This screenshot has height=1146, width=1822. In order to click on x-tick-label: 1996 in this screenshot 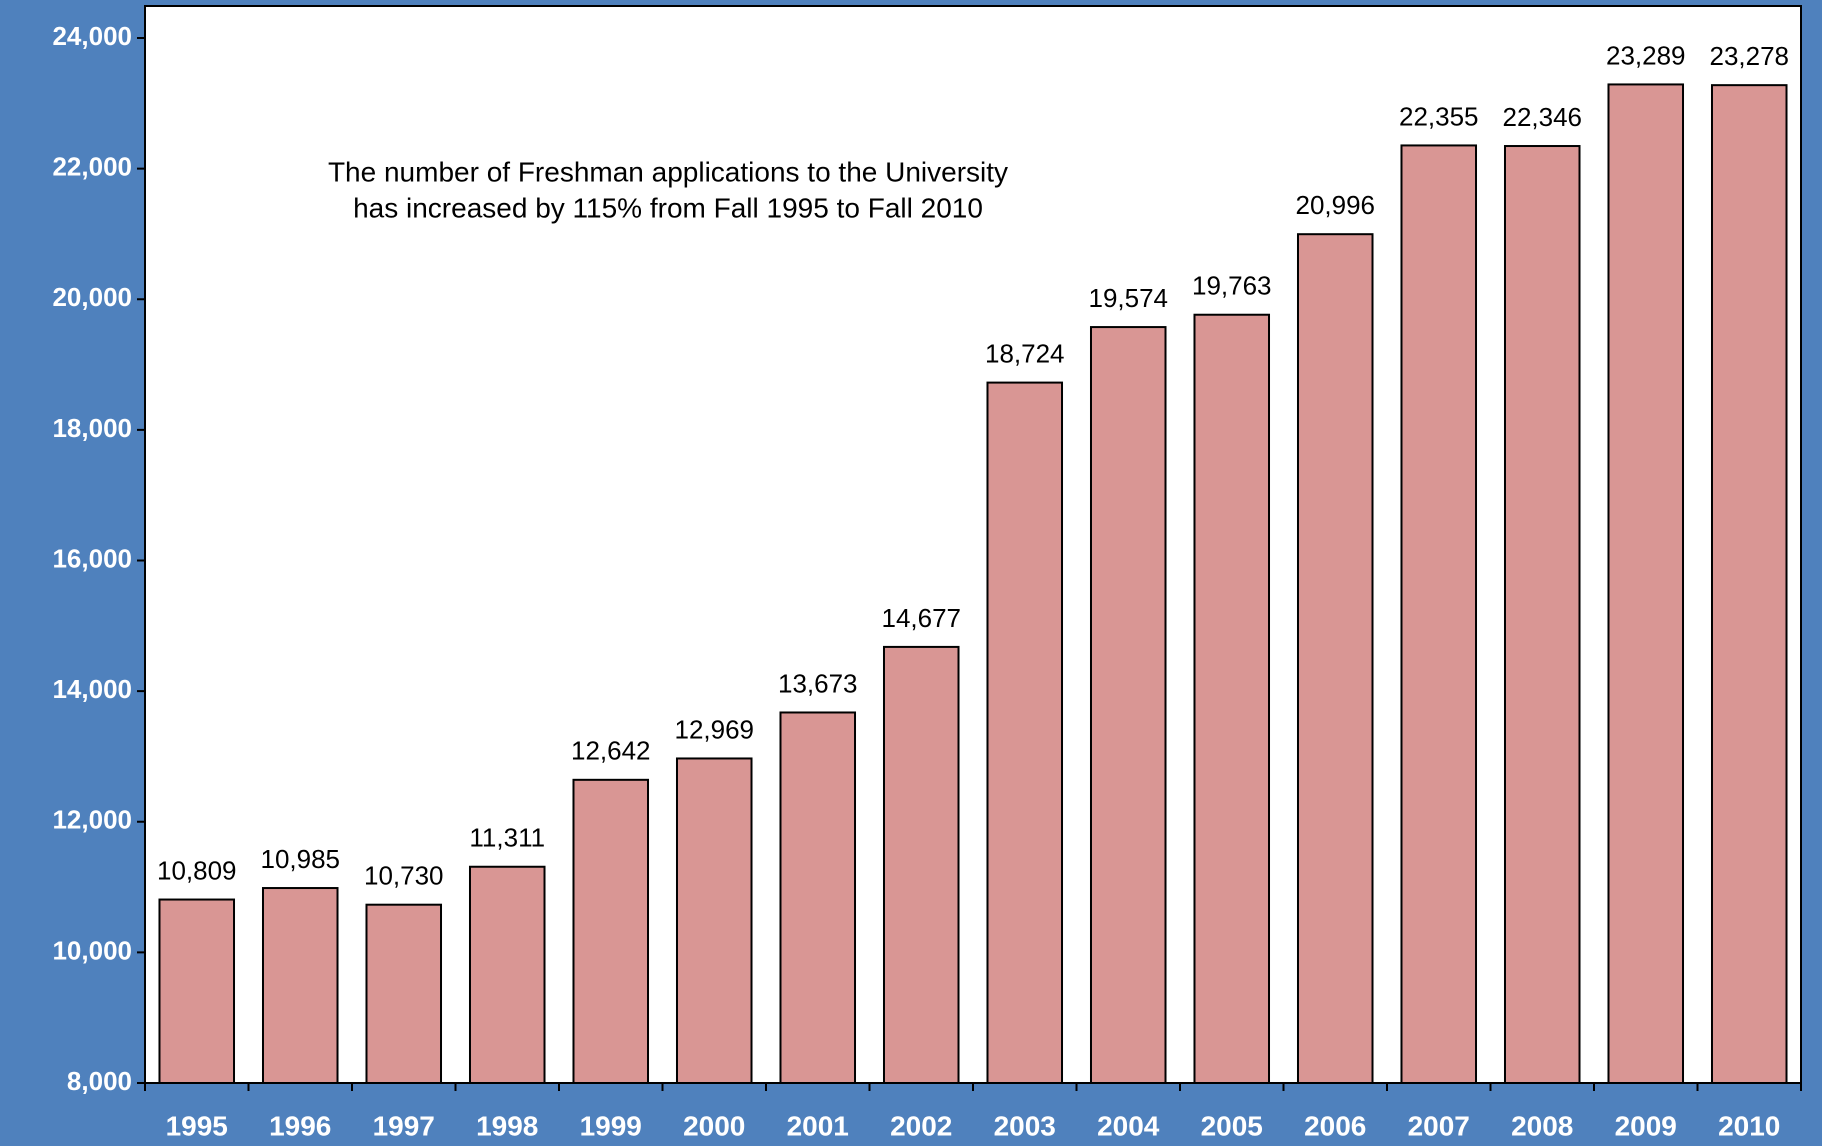, I will do `click(300, 1125)`.